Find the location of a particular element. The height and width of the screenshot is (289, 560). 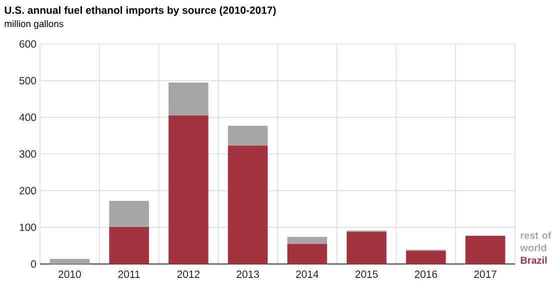

y-tick-label: 100 is located at coordinates (28, 228).